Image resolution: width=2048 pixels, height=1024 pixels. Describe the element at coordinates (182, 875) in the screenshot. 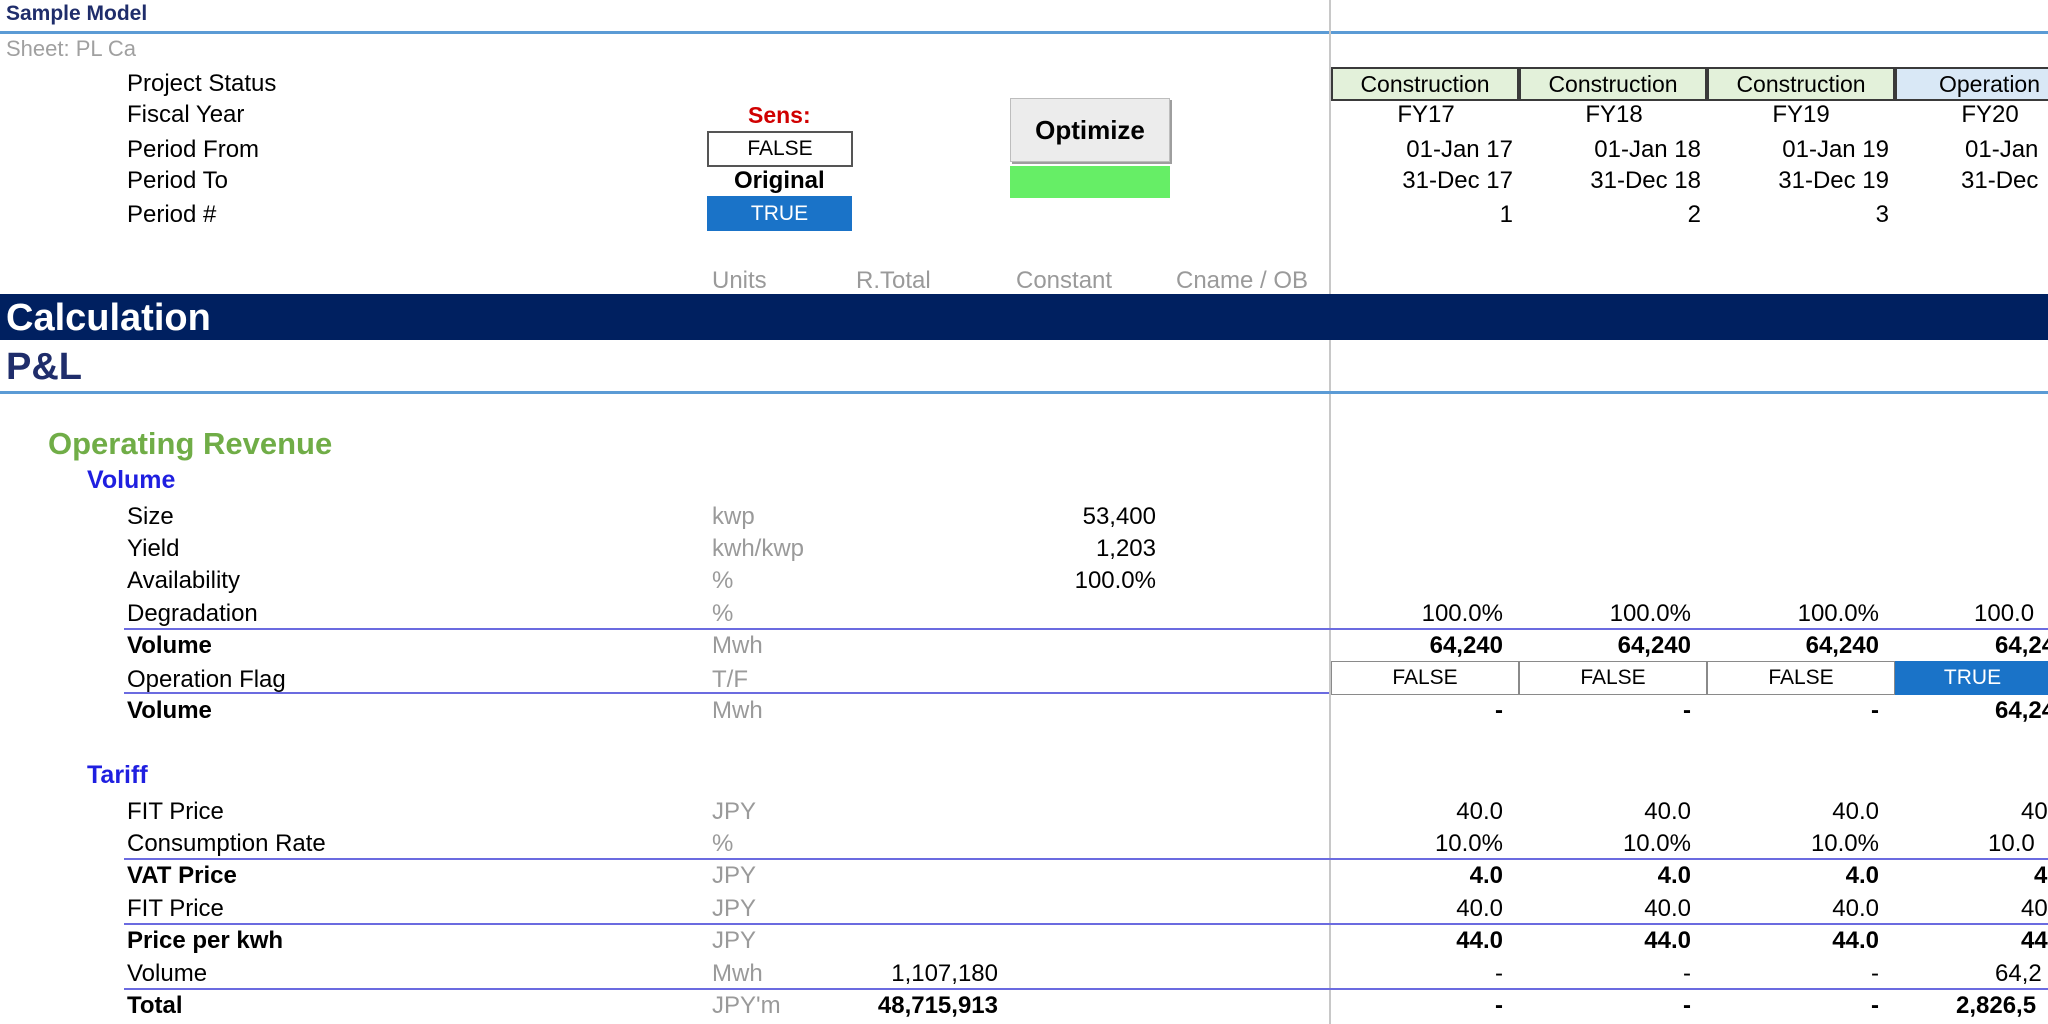

I see `vat-price-label: VAT Price` at that location.